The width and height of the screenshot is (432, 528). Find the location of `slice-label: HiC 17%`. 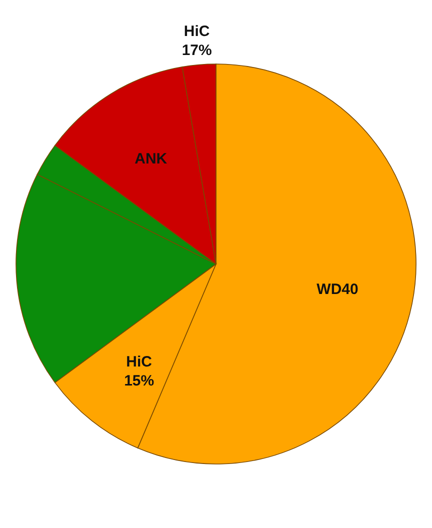

slice-label: HiC 17% is located at coordinates (197, 40).